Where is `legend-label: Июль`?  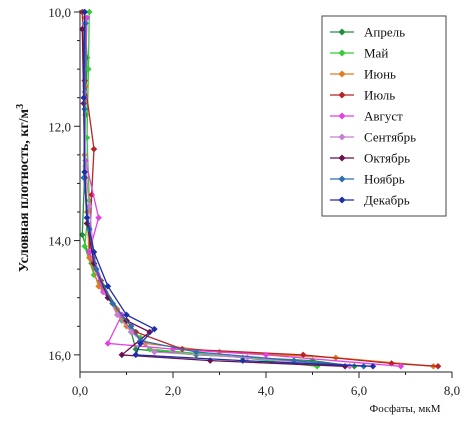
legend-label: Июль is located at coordinates (379, 95).